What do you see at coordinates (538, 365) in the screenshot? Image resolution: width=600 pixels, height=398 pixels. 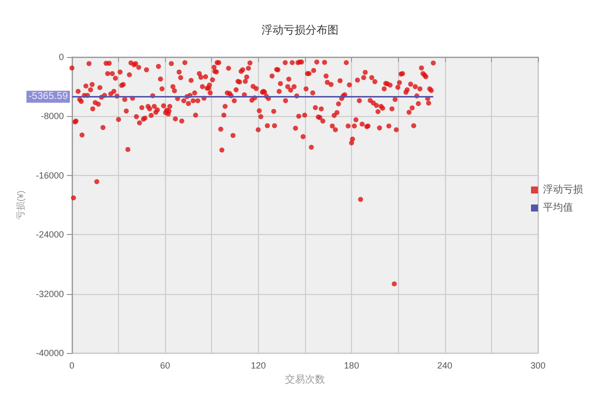 I see `x-tick-label: 300` at bounding box center [538, 365].